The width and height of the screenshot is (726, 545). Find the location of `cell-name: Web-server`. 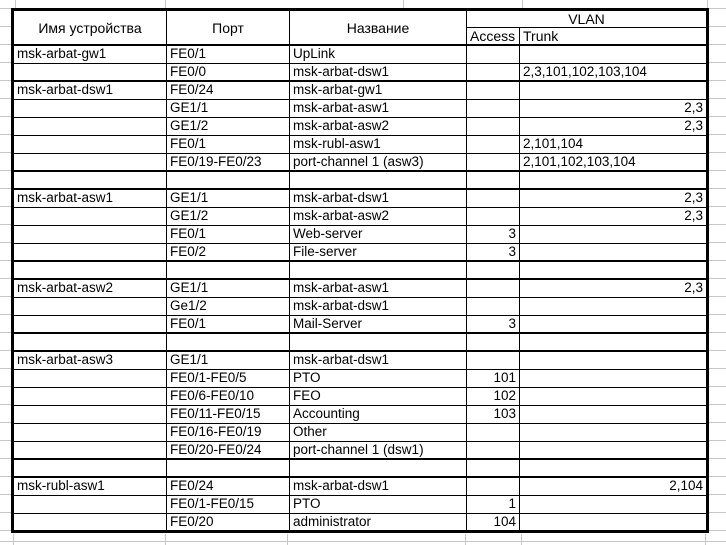

cell-name: Web-server is located at coordinates (378, 234).